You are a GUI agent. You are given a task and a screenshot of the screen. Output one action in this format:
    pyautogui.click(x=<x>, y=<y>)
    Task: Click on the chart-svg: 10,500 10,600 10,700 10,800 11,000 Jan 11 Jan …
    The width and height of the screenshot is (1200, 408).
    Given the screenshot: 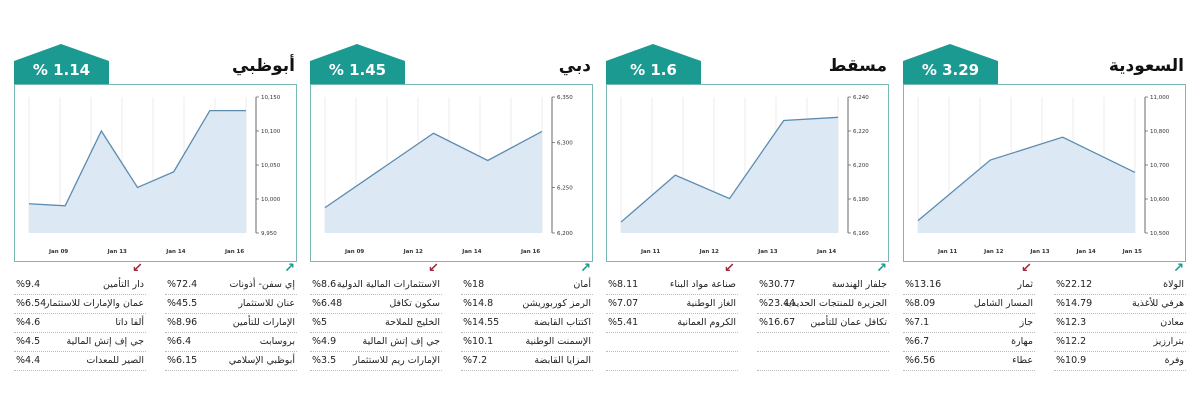 What is the action you would take?
    pyautogui.click(x=1043, y=175)
    